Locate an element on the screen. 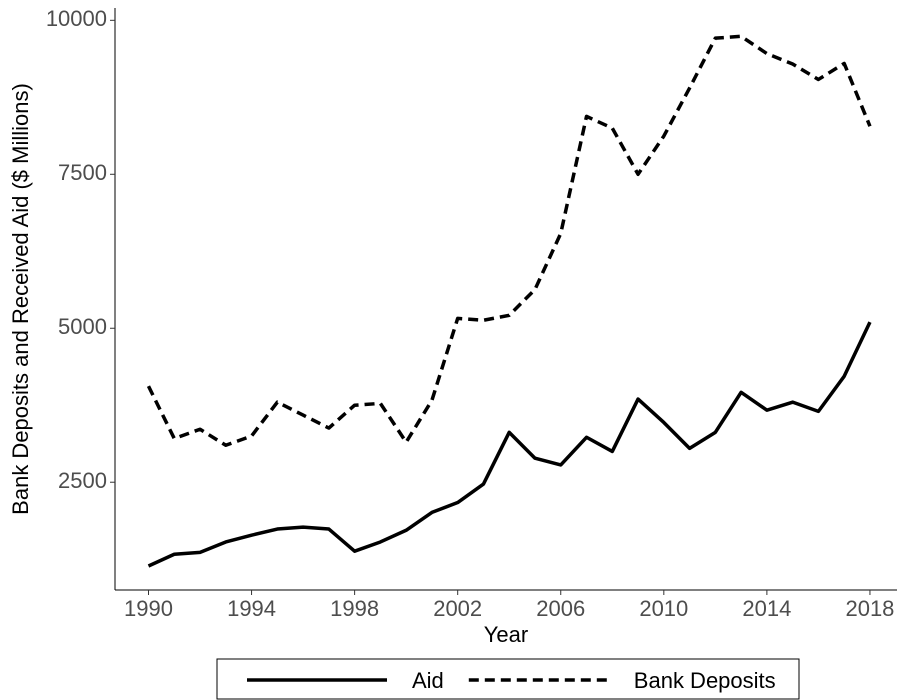 Image resolution: width=899 pixels, height=700 pixels. y-tick-label: 5000 is located at coordinates (82, 326).